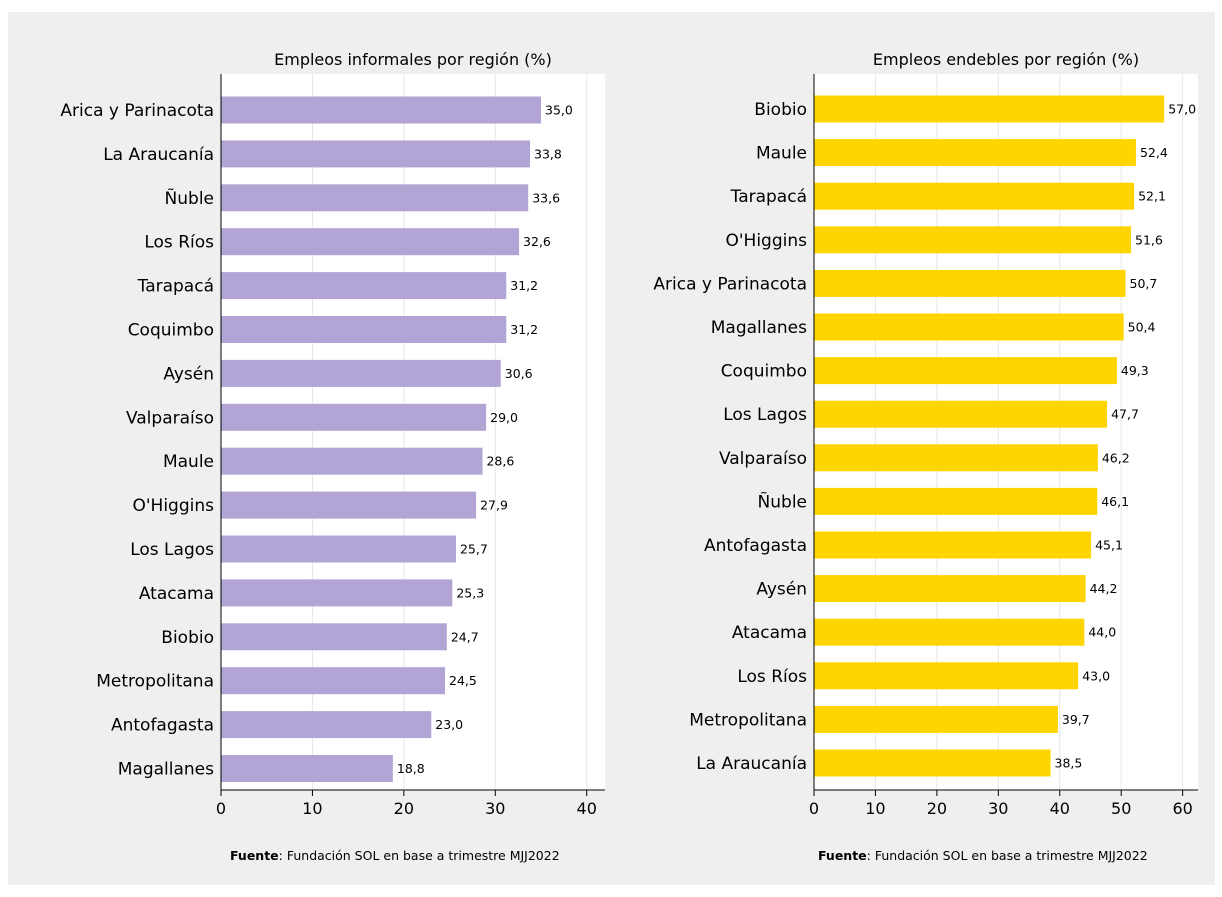 This screenshot has width=1222, height=897. What do you see at coordinates (1154, 152) in the screenshot?
I see `value-label: 52,4` at bounding box center [1154, 152].